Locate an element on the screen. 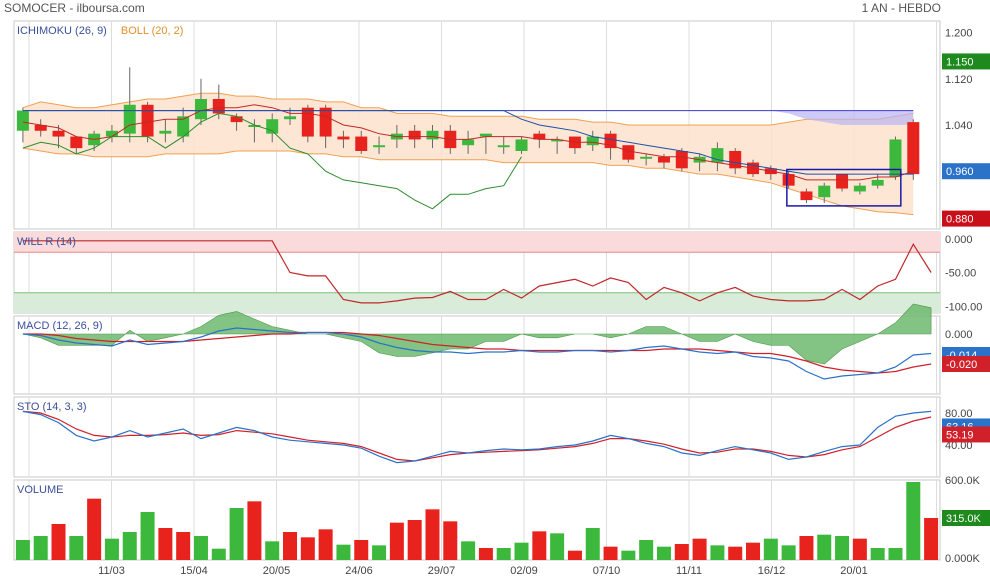 The height and width of the screenshot is (580, 990). ichimoku-tenkan-line is located at coordinates (468, 142).